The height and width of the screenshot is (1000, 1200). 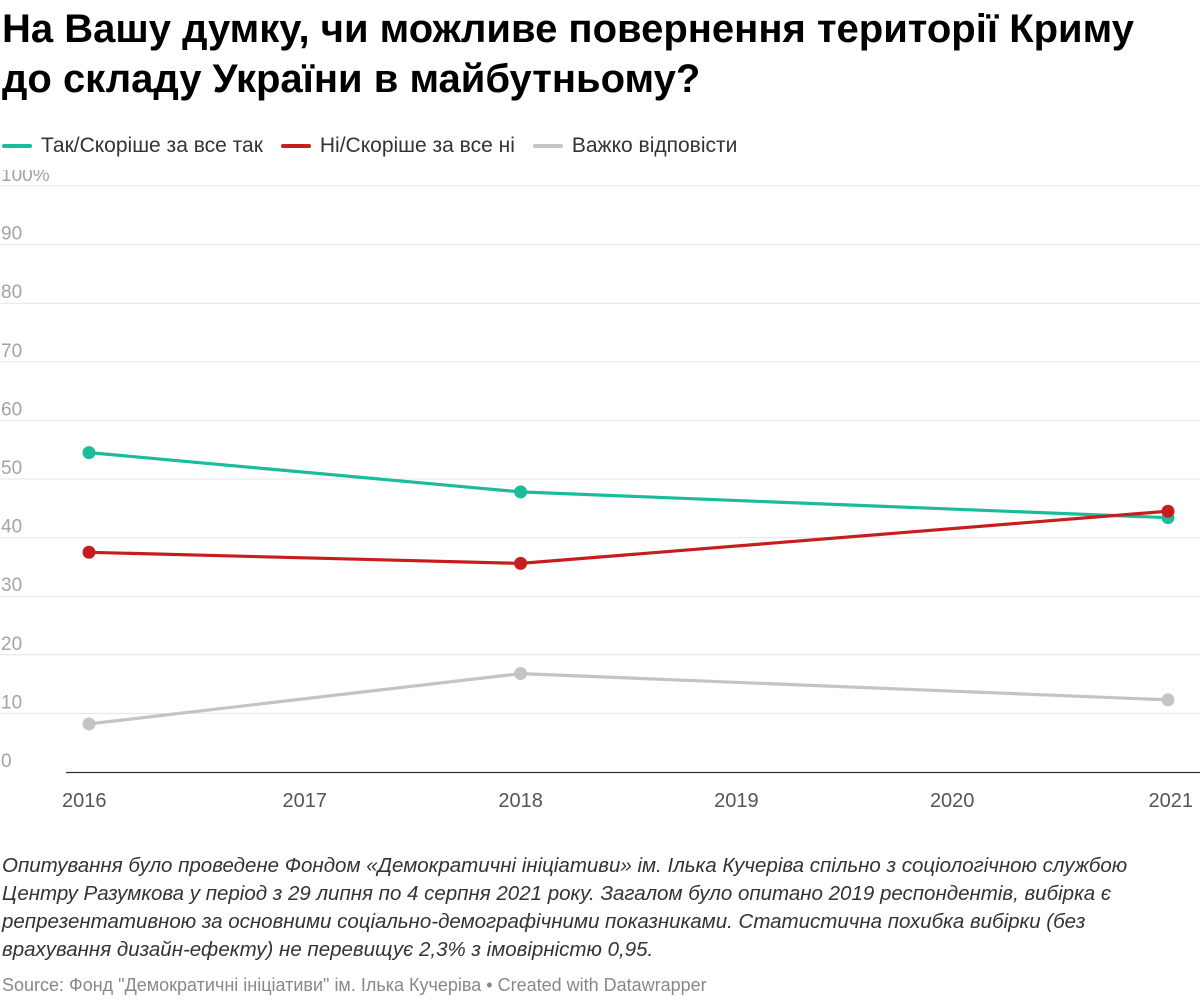 I want to click on x-tick-label: 2018, so click(x=520, y=801).